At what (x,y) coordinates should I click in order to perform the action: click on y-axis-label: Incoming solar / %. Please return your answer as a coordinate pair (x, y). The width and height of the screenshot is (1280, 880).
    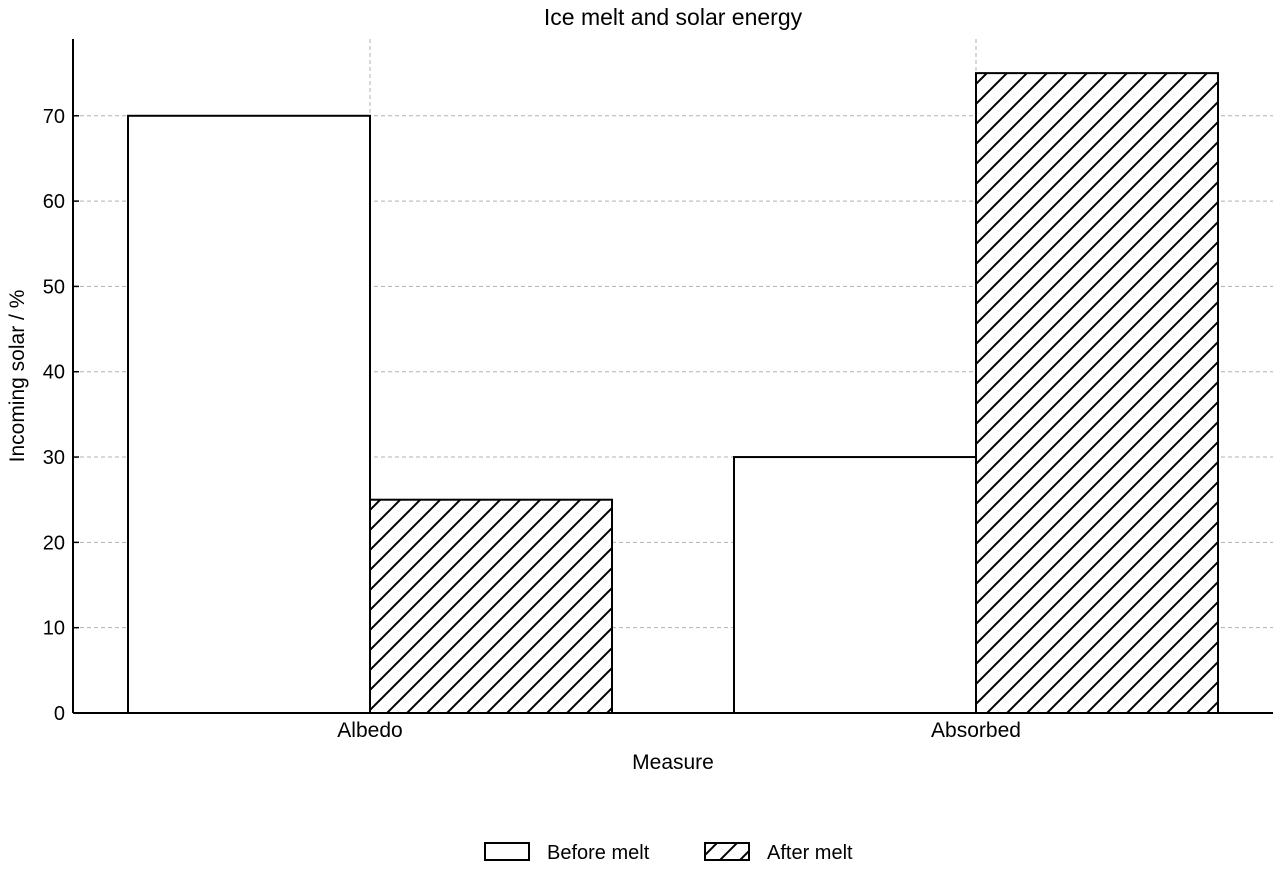
    Looking at the image, I should click on (17, 376).